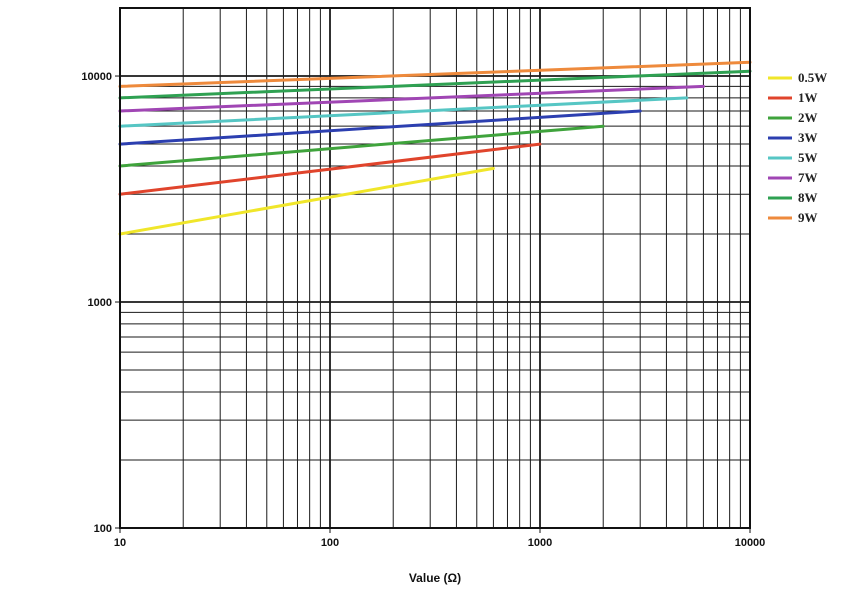 The height and width of the screenshot is (595, 848). What do you see at coordinates (330, 543) in the screenshot?
I see `x-tick-label: 100` at bounding box center [330, 543].